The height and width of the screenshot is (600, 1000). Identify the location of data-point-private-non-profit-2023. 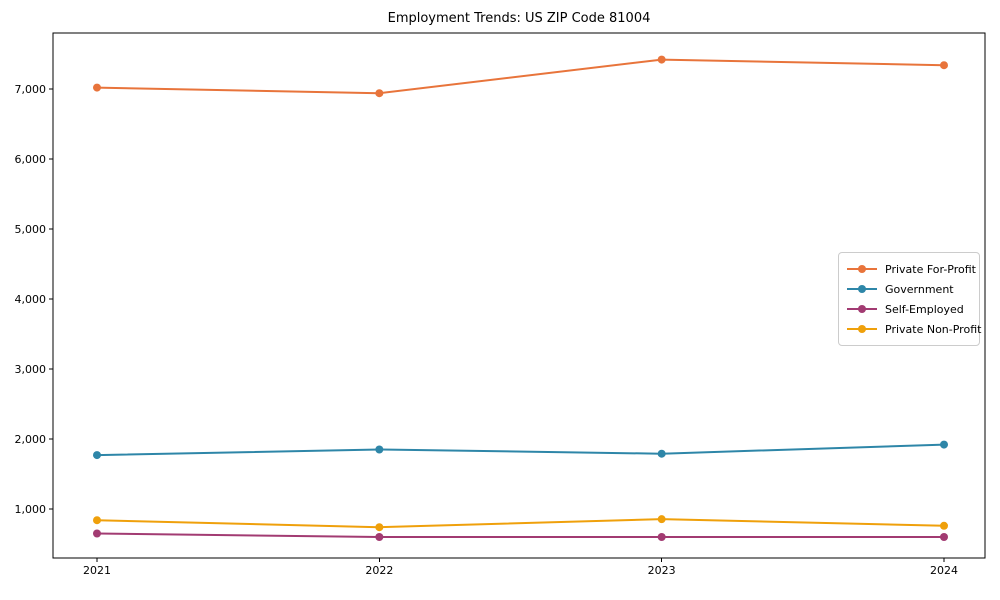
(661, 519).